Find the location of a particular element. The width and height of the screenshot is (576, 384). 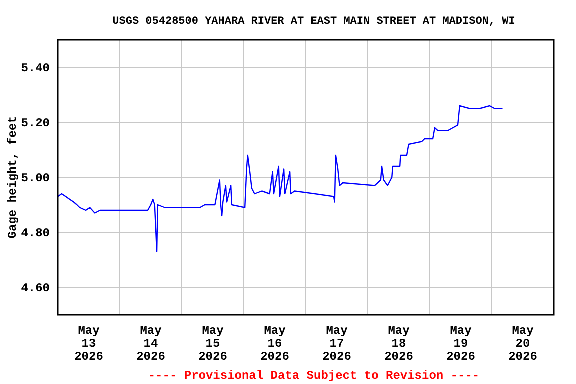

x-tick-label: May 16 2026 is located at coordinates (275, 344).